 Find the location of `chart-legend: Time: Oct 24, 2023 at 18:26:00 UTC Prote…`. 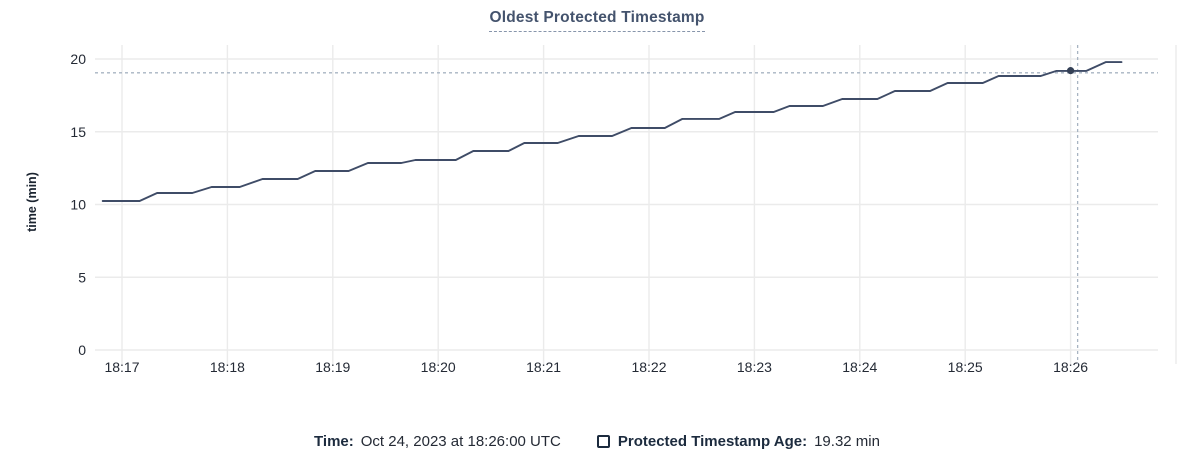

chart-legend: Time: Oct 24, 2023 at 18:26:00 UTC Prote… is located at coordinates (597, 441).